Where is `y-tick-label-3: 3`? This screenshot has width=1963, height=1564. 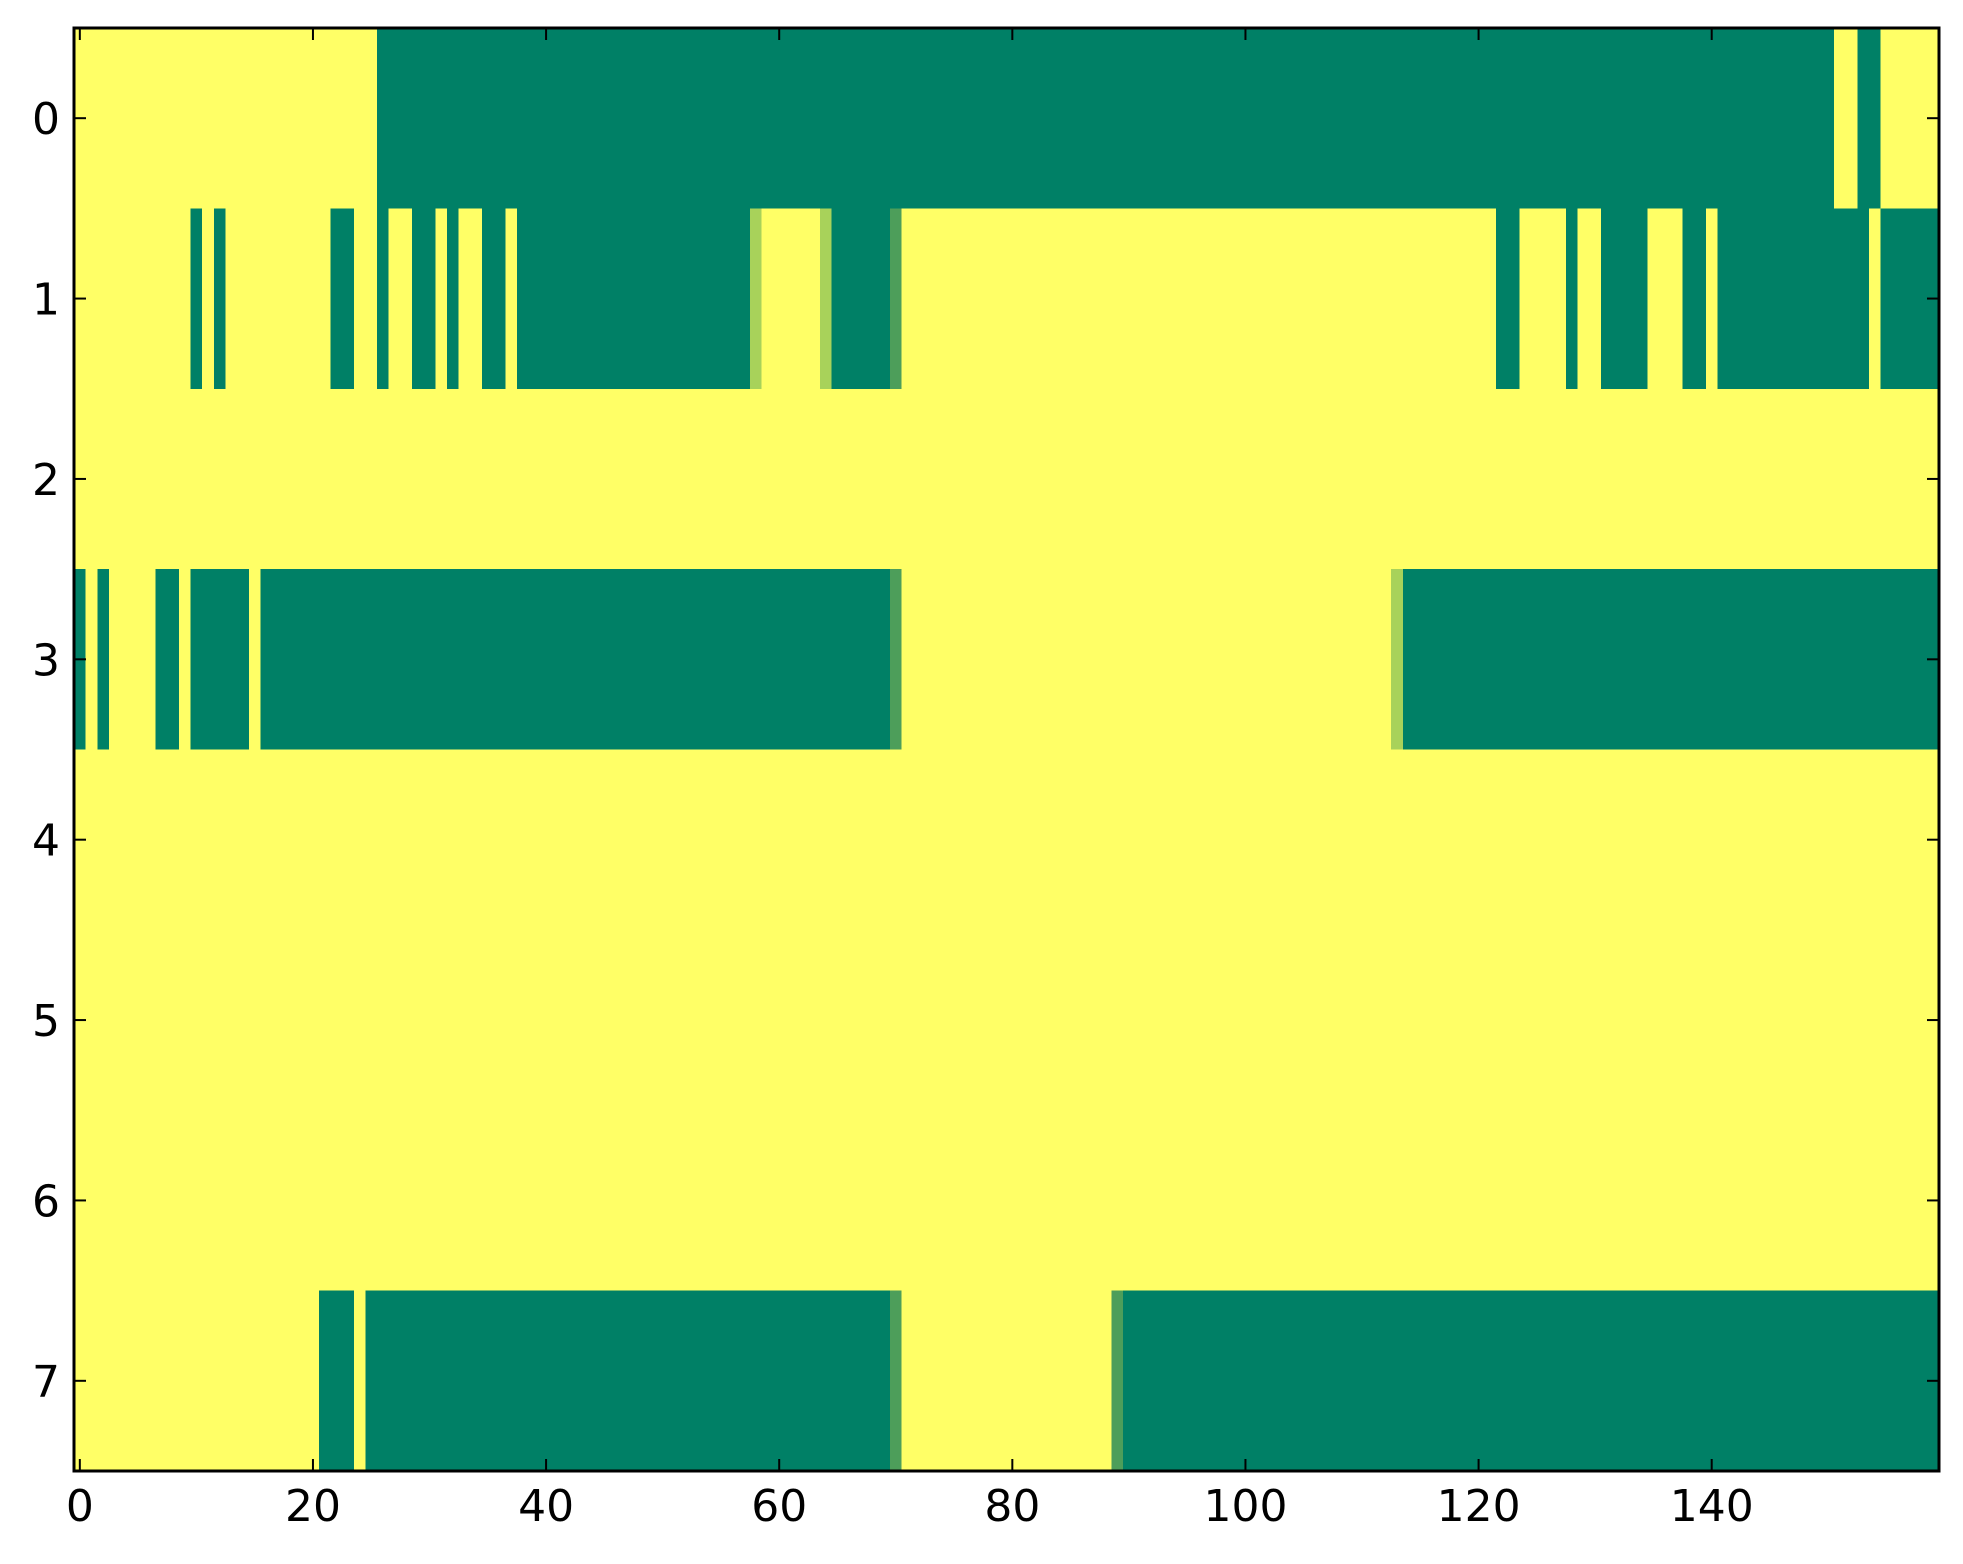 y-tick-label-3: 3 is located at coordinates (46, 660).